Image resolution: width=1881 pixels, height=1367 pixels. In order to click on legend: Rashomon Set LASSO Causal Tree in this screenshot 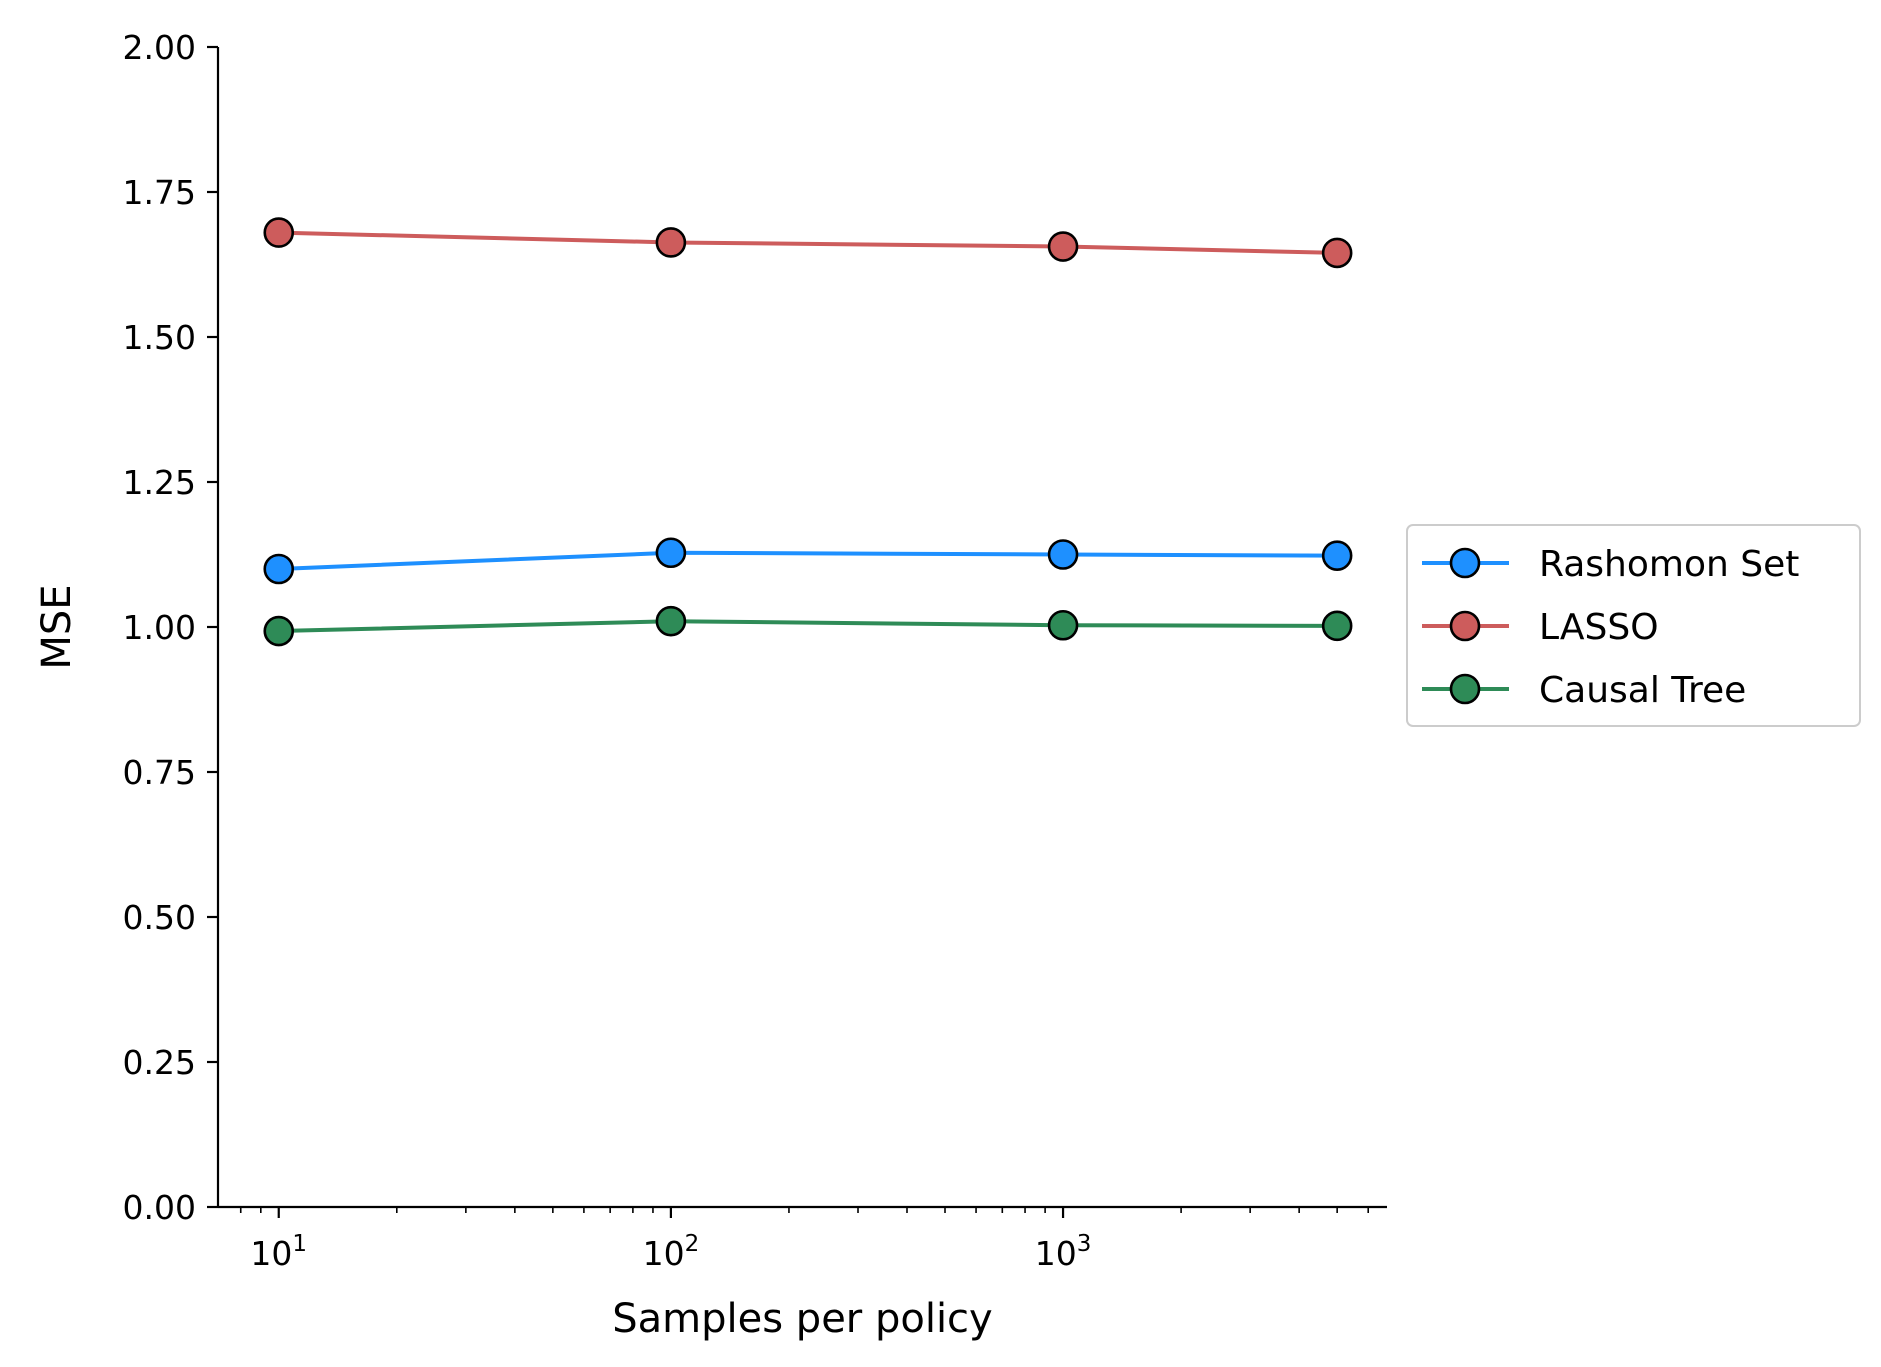, I will do `click(1633, 625)`.